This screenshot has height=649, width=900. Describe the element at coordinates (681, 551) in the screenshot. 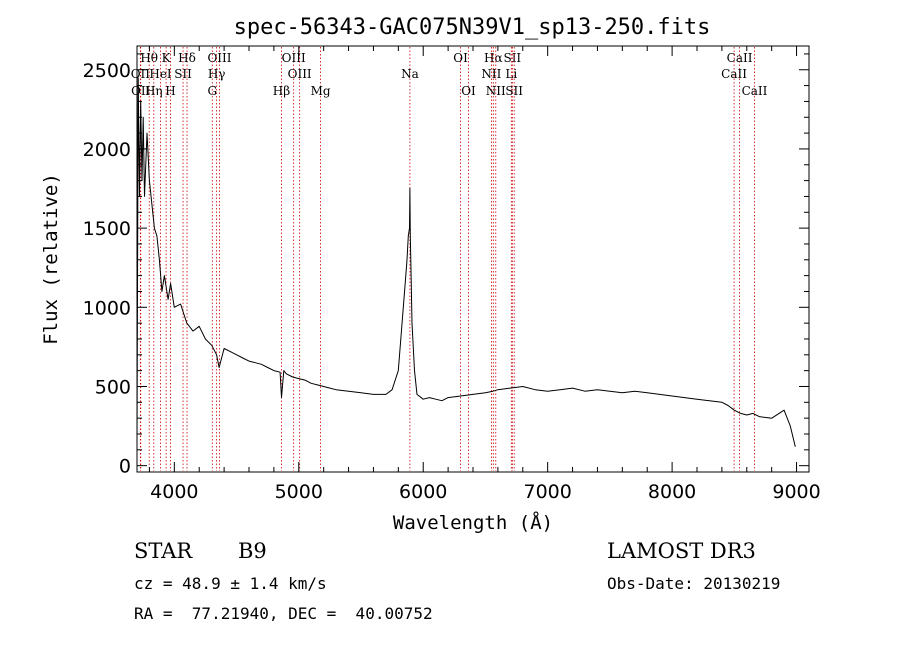

I see `survey-name: LAMOST DR3` at that location.